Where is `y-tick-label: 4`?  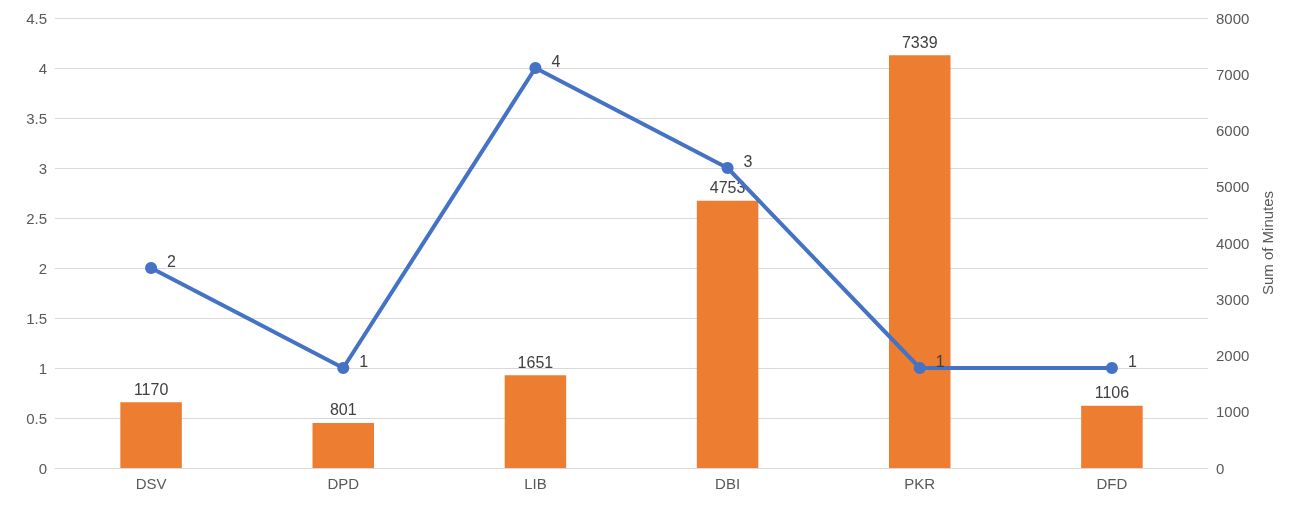
y-tick-label: 4 is located at coordinates (42, 68).